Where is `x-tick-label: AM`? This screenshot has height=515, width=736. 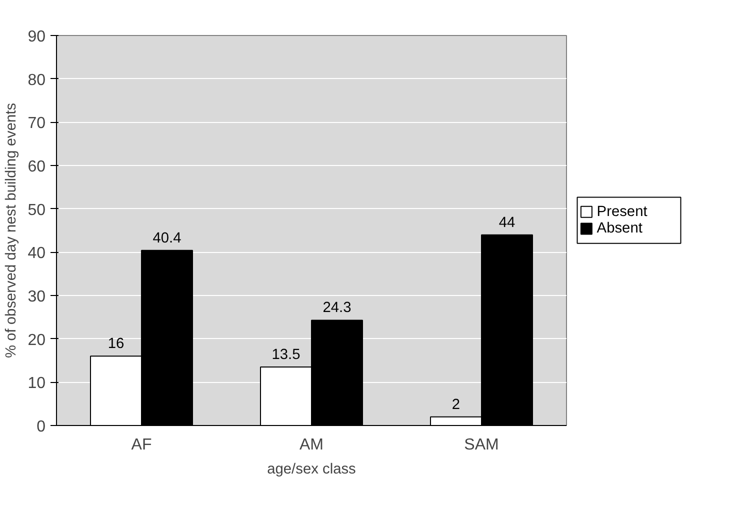
x-tick-label: AM is located at coordinates (312, 445).